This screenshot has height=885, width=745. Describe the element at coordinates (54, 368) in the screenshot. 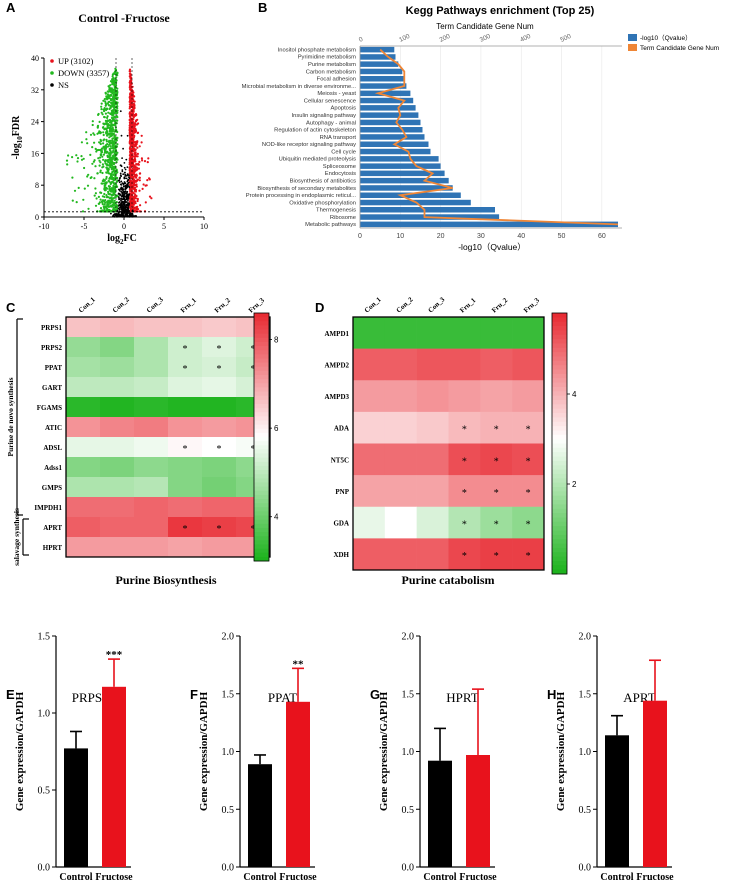

I see `row-label: PPAT` at that location.